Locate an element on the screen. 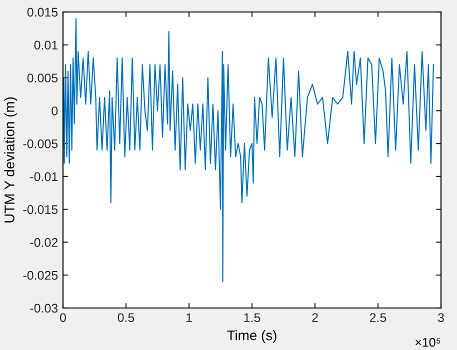 This screenshot has width=457, height=350. x-tick-label: 2 is located at coordinates (315, 317).